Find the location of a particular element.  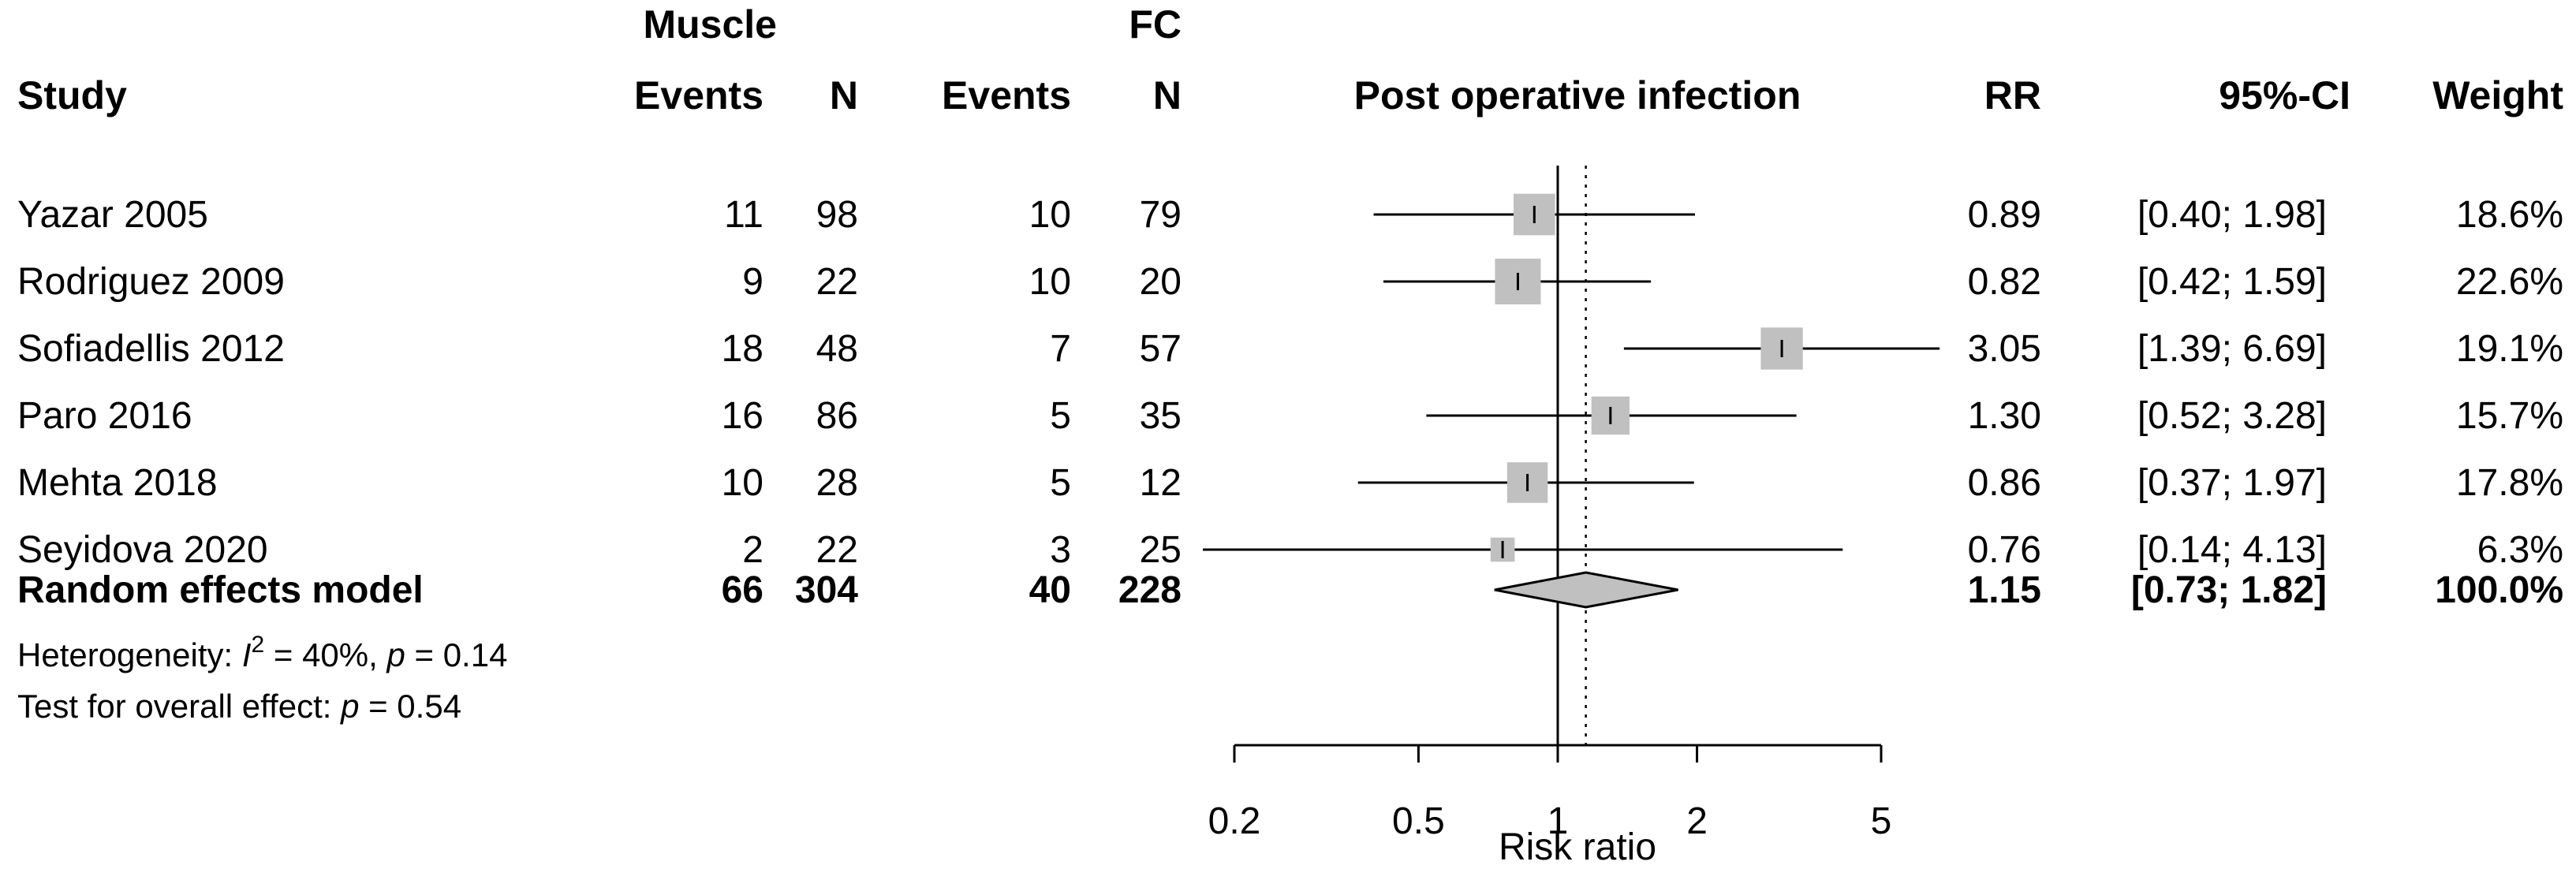

muscle-events: 11 is located at coordinates (743, 215).